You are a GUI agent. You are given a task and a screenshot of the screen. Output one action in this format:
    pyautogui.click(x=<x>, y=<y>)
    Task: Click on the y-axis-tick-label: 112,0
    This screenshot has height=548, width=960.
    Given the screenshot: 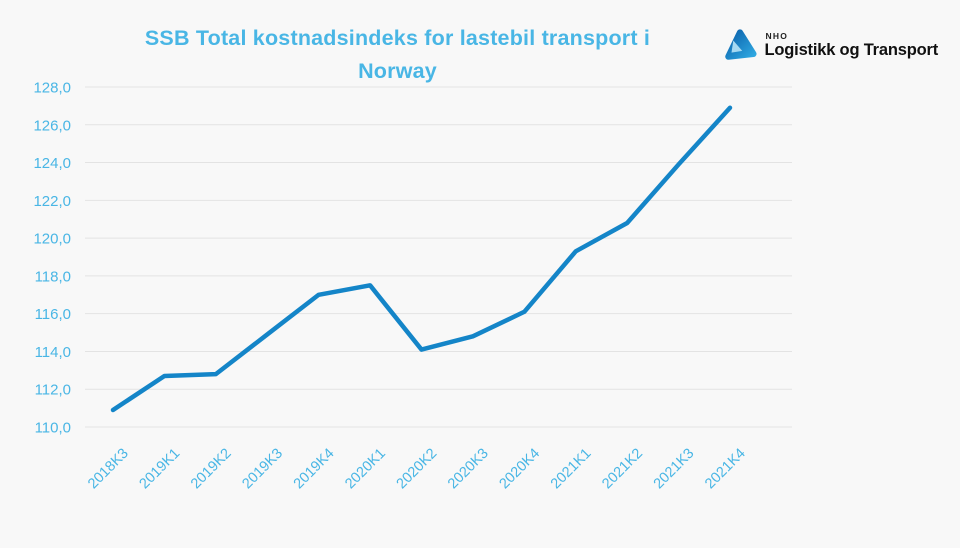 What is the action you would take?
    pyautogui.click(x=53, y=390)
    